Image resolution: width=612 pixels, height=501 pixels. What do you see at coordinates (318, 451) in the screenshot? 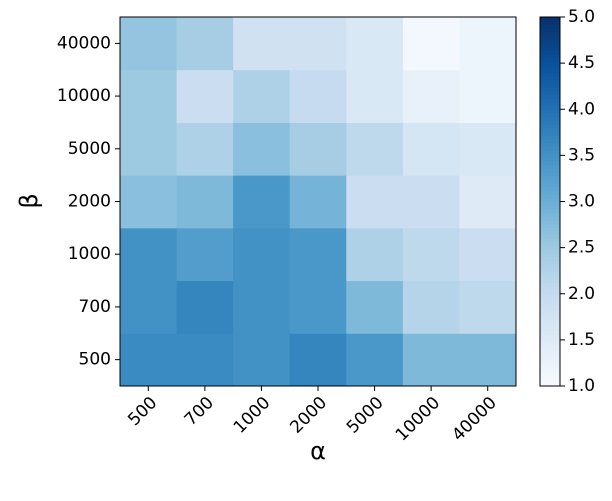
I see `x-axis-label: α` at bounding box center [318, 451].